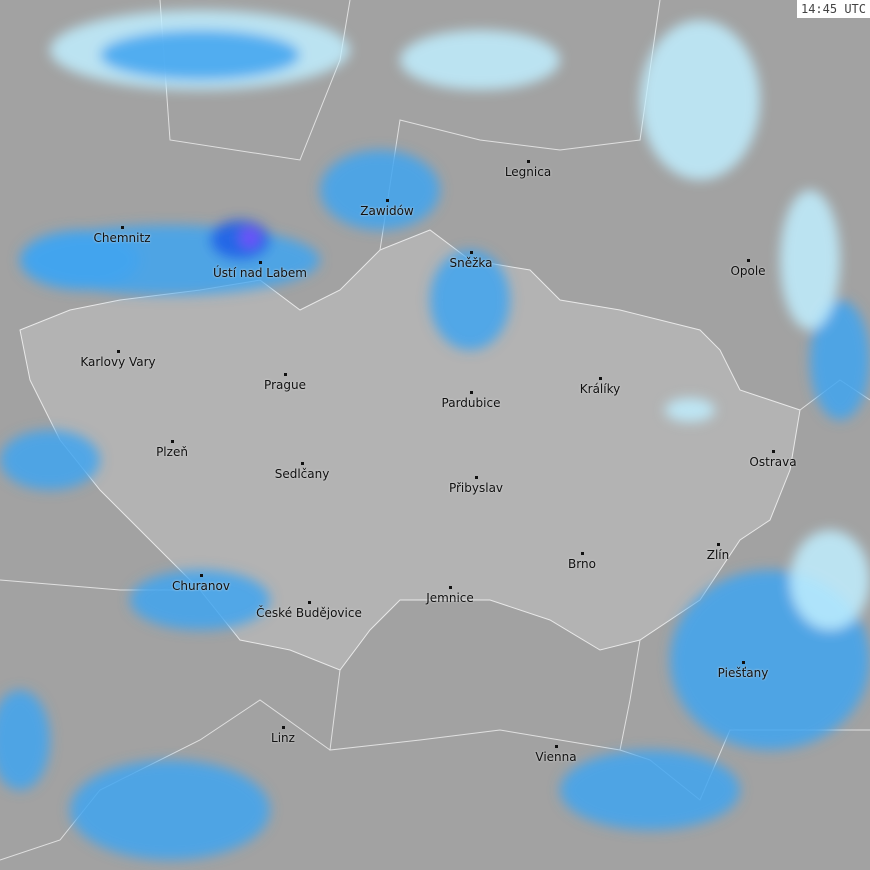 This screenshot has width=870, height=870. Describe the element at coordinates (302, 474) in the screenshot. I see `city-label: Sedlčany` at that location.